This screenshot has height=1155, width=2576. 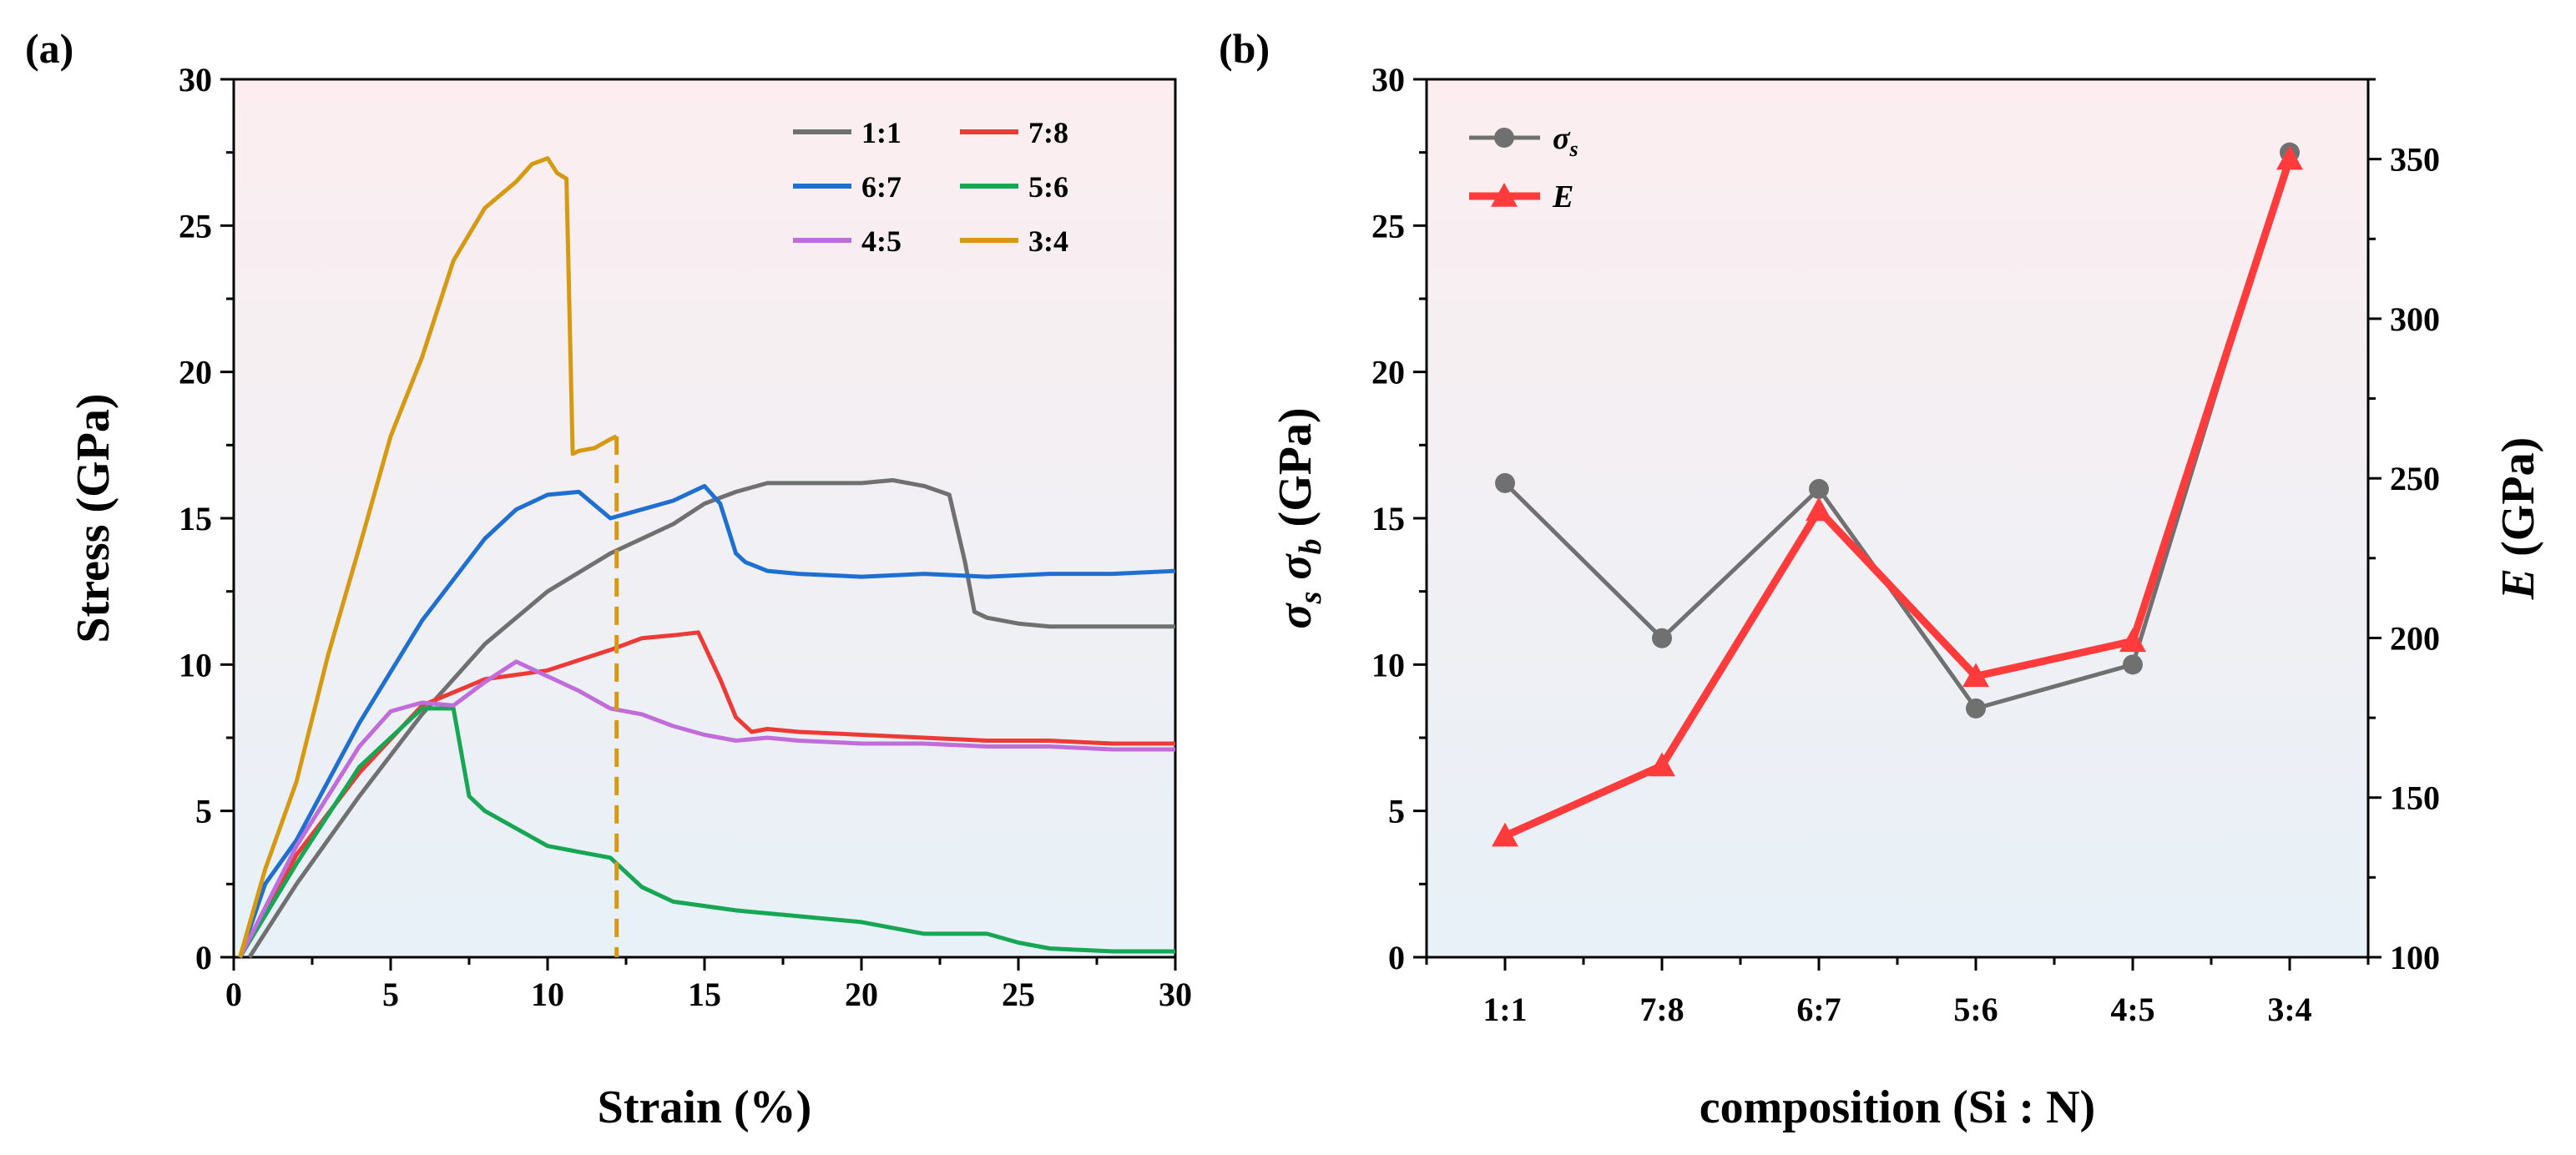 What do you see at coordinates (390, 994) in the screenshot?
I see `x-tick-label-a: 5` at bounding box center [390, 994].